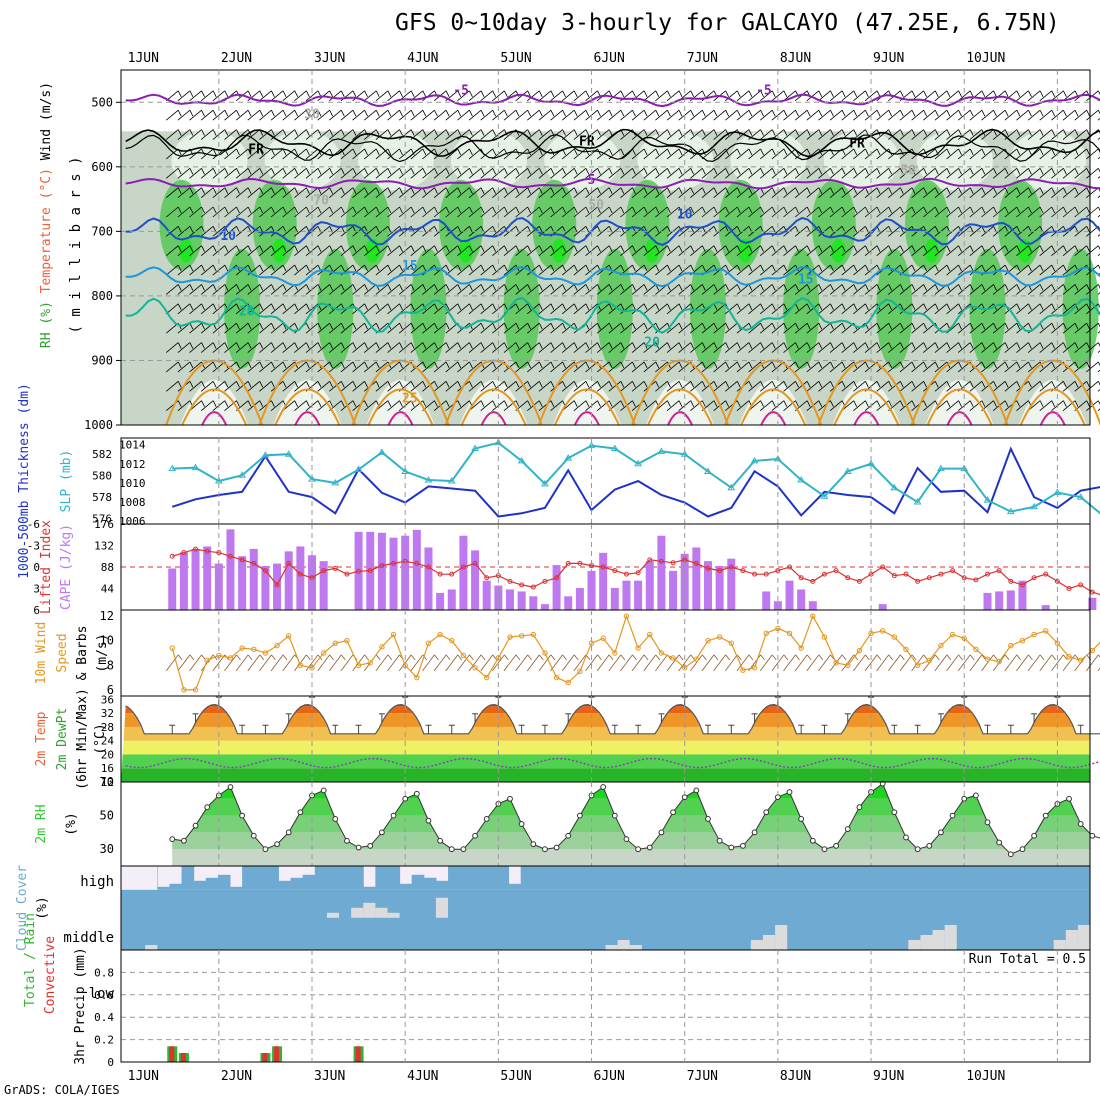 This screenshot has width=1100, height=1100. What do you see at coordinates (46, 121) in the screenshot?
I see `axis-label-part: Wind (m/s)` at bounding box center [46, 121].